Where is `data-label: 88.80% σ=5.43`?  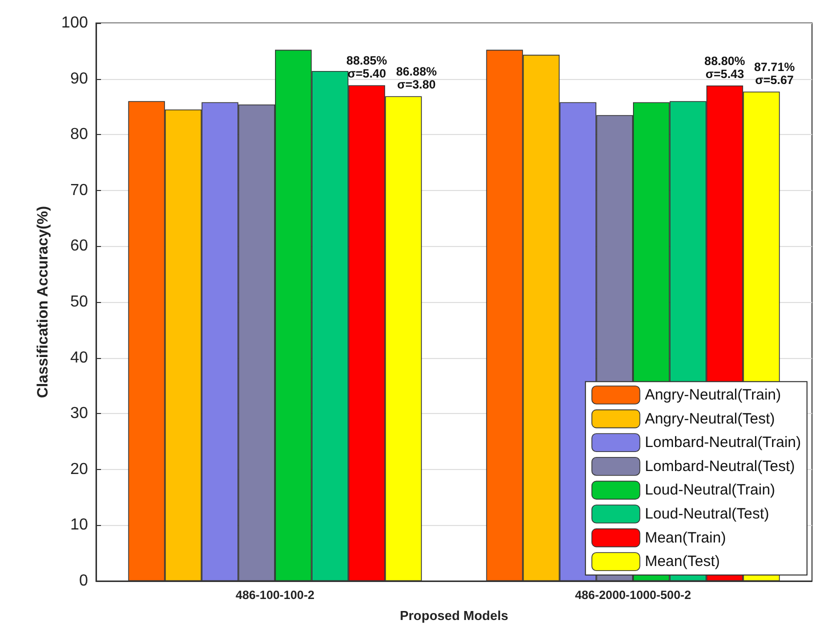
data-label: 88.80% σ=5.43 is located at coordinates (725, 67).